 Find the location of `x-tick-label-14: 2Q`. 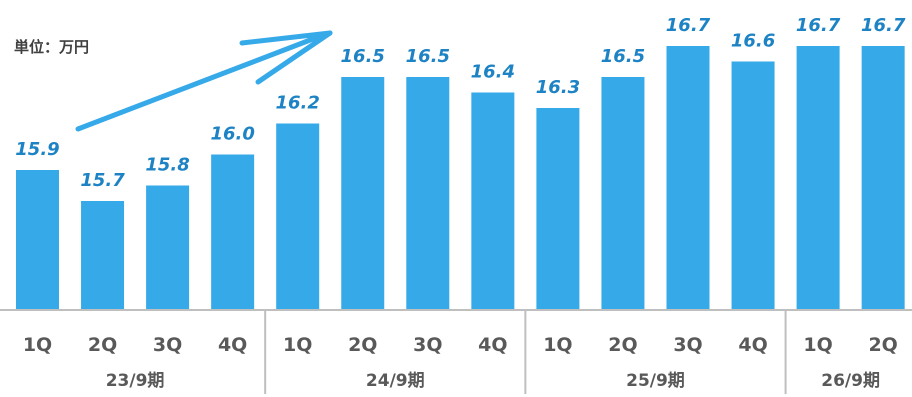

x-tick-label-14: 2Q is located at coordinates (882, 345).